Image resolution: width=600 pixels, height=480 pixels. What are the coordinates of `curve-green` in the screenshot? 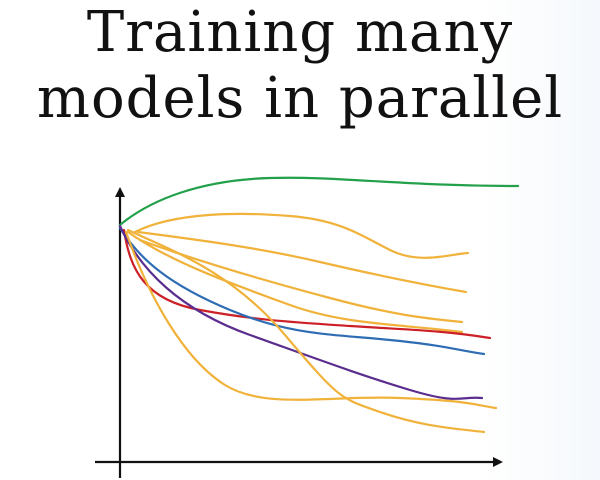 It's located at (319, 201).